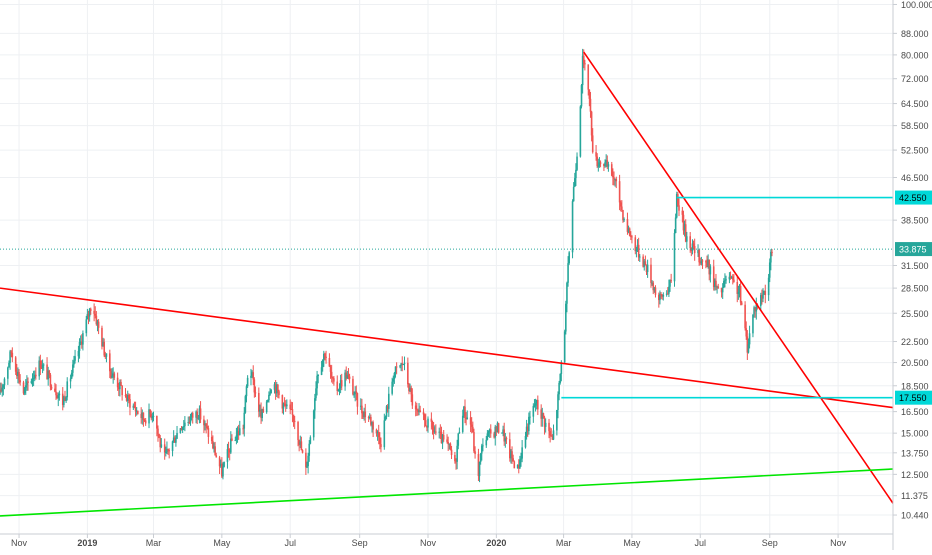 Image resolution: width=932 pixels, height=555 pixels. I want to click on y-tick-label: 12.500, so click(915, 475).